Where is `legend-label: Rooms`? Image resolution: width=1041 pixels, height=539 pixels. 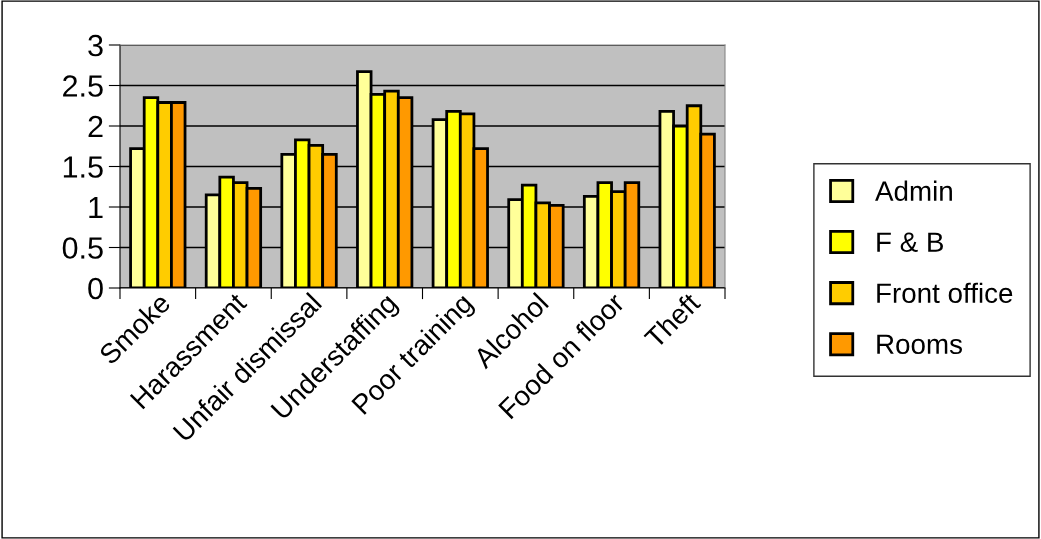
legend-label: Rooms is located at coordinates (919, 344).